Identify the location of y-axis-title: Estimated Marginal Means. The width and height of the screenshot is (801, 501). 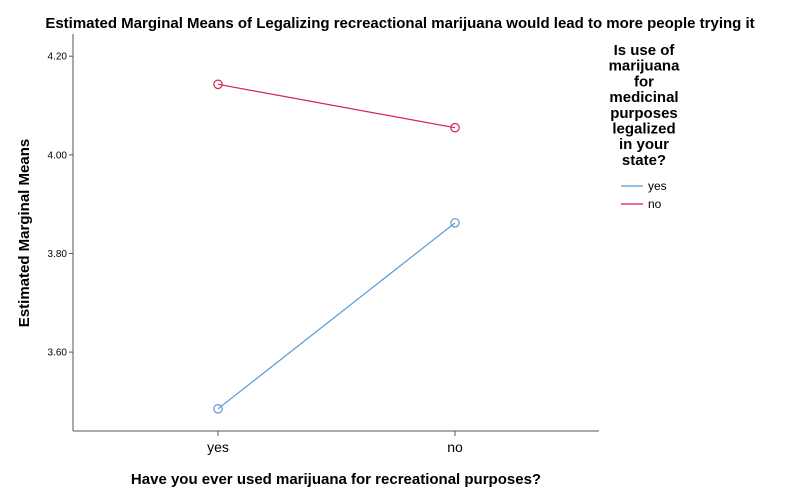
(24, 233).